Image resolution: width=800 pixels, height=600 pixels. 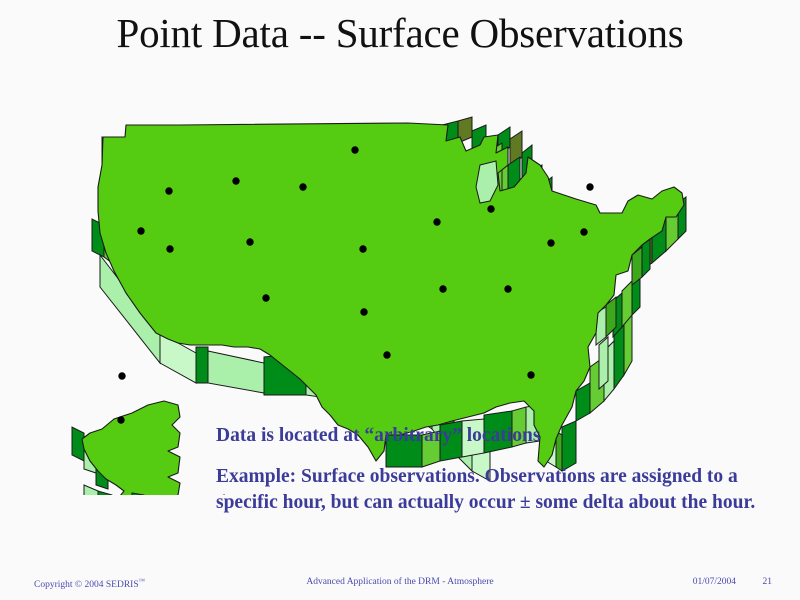 I want to click on footer-copyright-text: Copyright © 2004 SEDRIS, so click(x=86, y=585).